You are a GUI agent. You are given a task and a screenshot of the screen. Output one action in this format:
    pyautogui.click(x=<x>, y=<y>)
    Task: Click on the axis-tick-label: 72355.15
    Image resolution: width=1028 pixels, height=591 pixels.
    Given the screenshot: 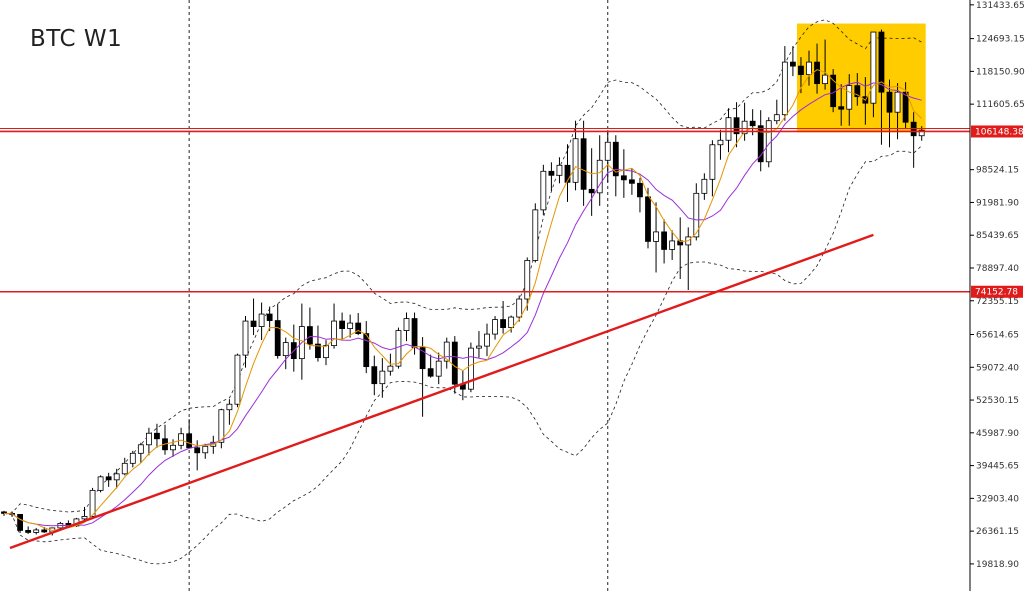 What is the action you would take?
    pyautogui.click(x=997, y=302)
    